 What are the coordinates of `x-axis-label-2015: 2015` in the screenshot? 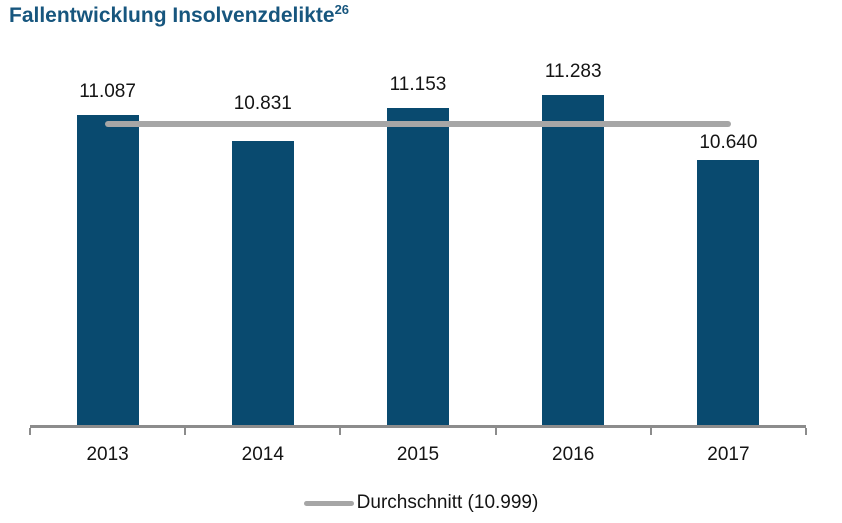 It's located at (418, 454).